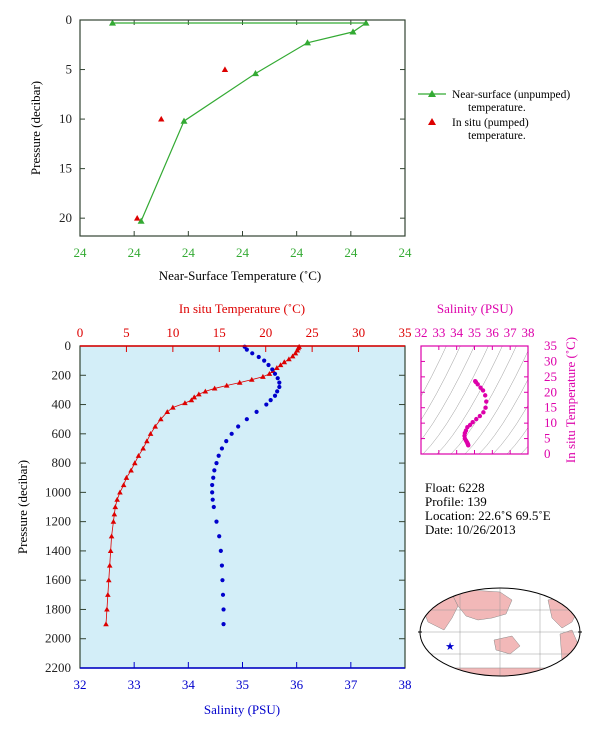 This screenshot has width=601, height=732. I want to click on density-contours, so click(474, 400).